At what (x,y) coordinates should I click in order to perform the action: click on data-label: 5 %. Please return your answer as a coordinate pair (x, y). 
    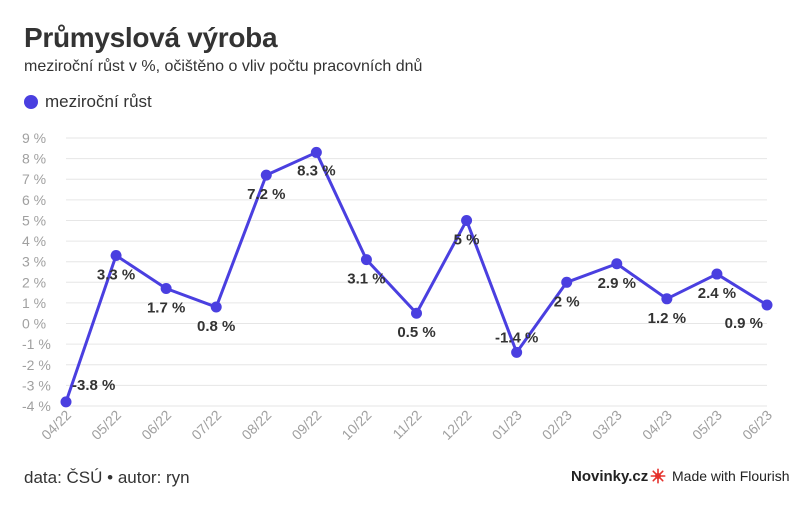
    Looking at the image, I should click on (467, 239).